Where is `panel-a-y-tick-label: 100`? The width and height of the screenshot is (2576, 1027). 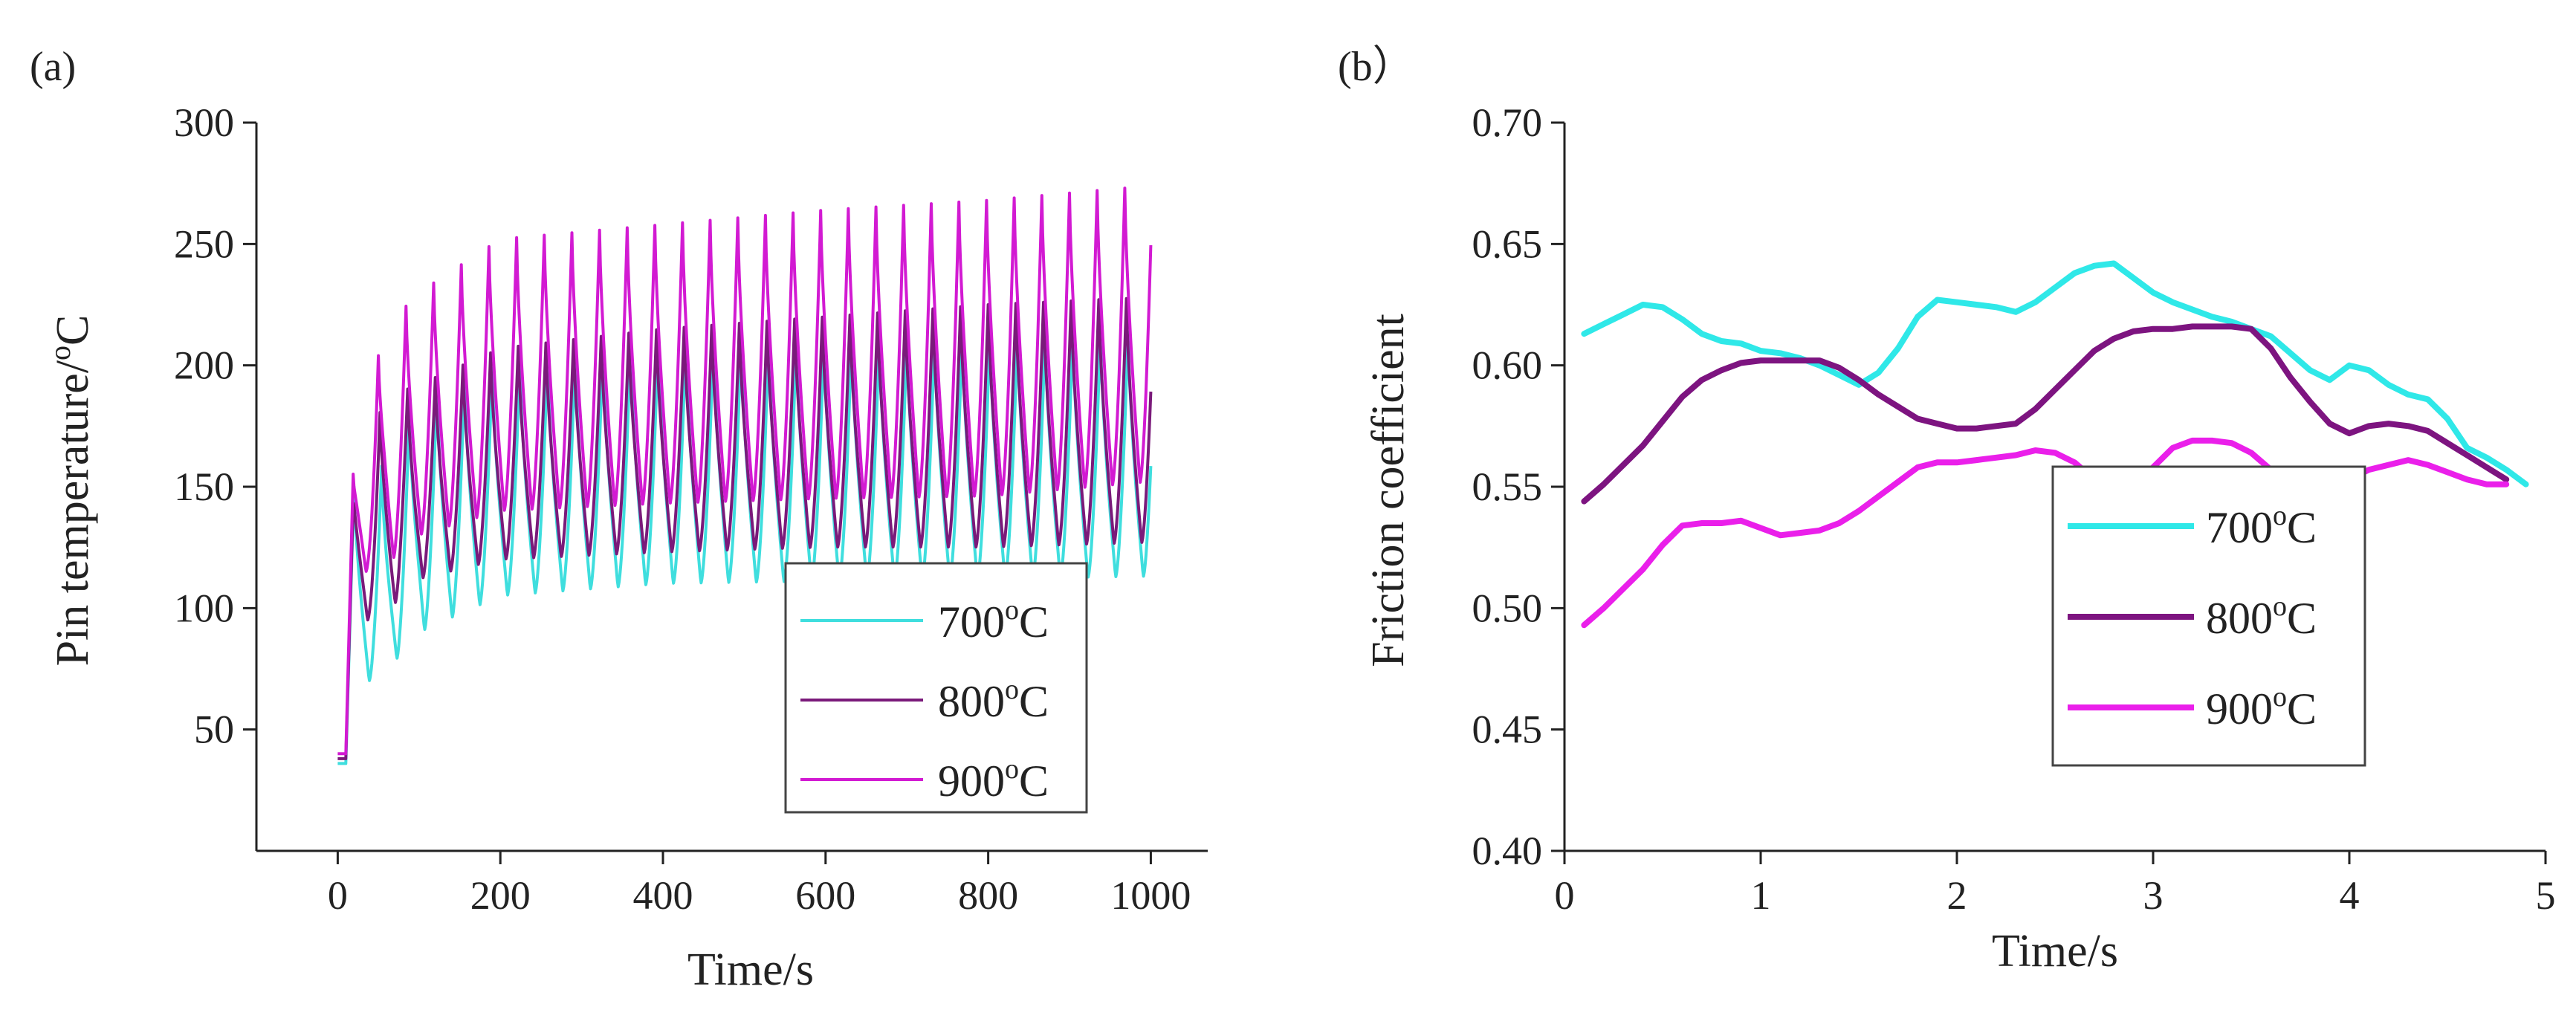 panel-a-y-tick-label: 100 is located at coordinates (204, 608).